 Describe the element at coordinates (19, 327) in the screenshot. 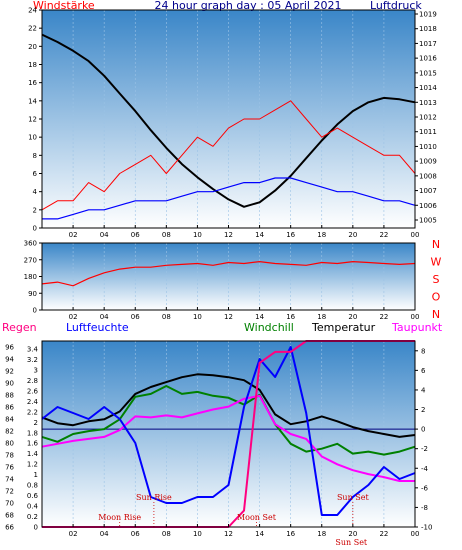

I see `rain-label: Regen` at that location.